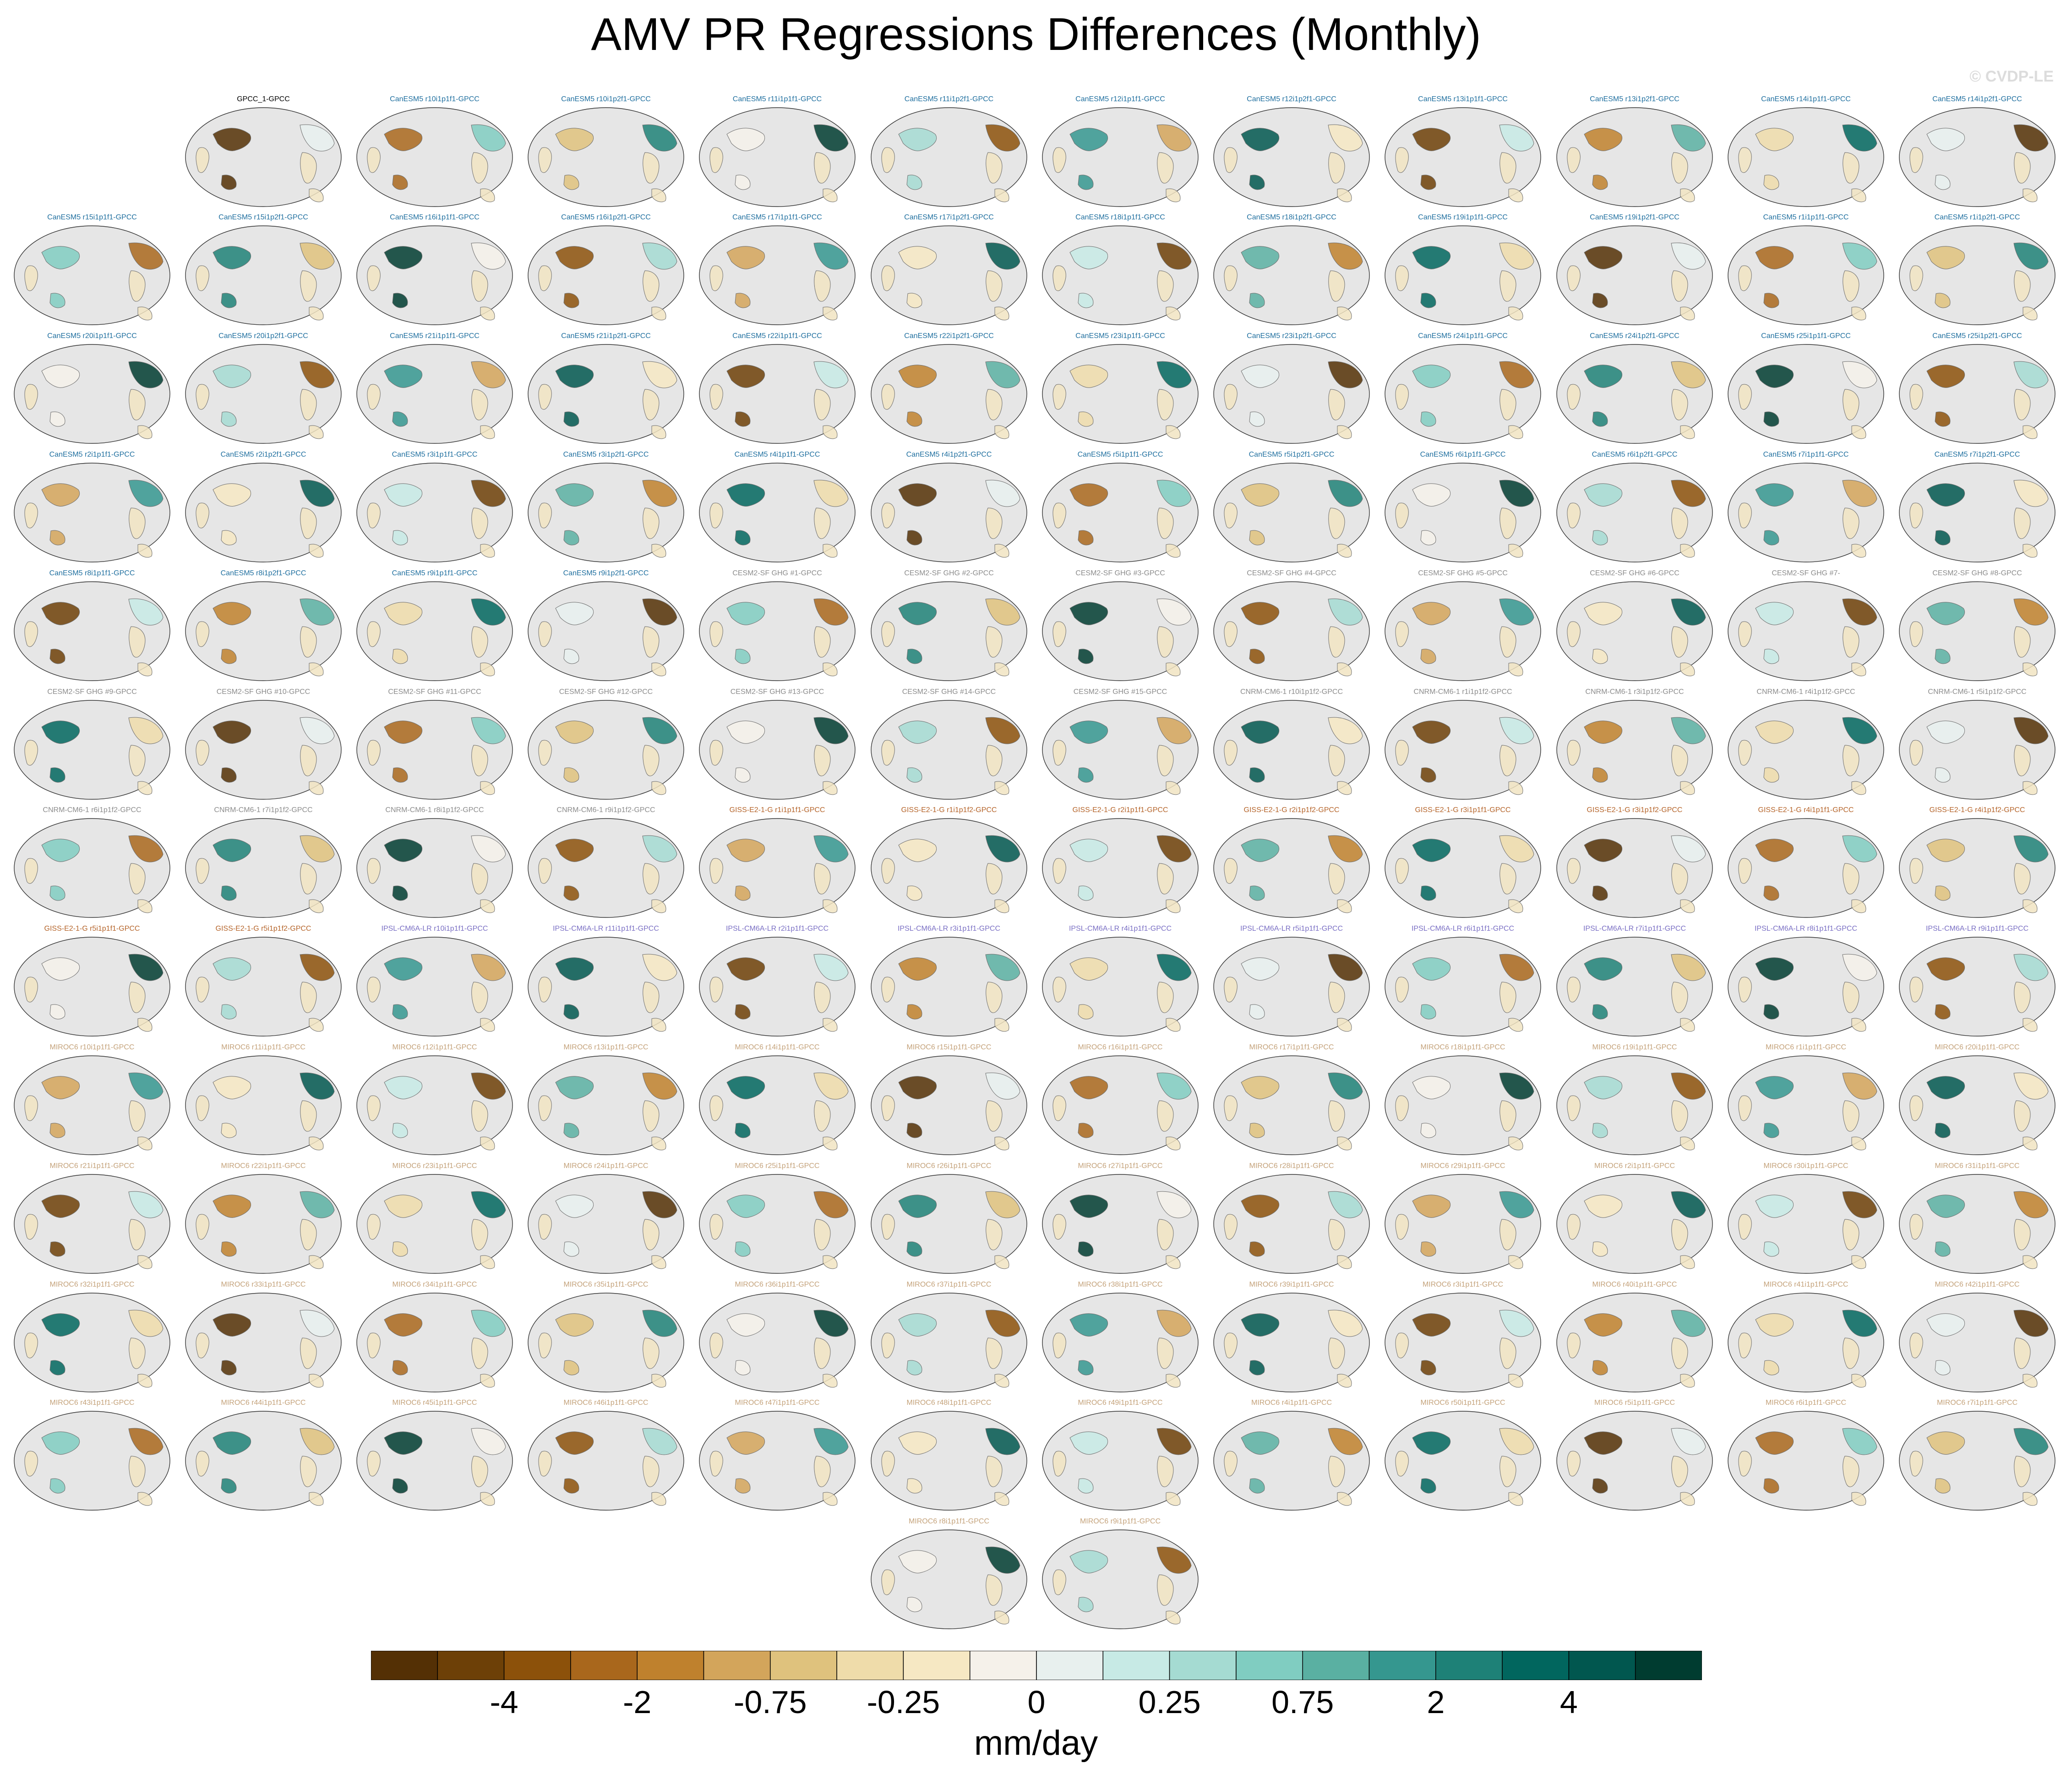  Describe the element at coordinates (263, 1047) in the screenshot. I see `panel-title: MIROC6 r11i1p1f1-GPCC` at that location.